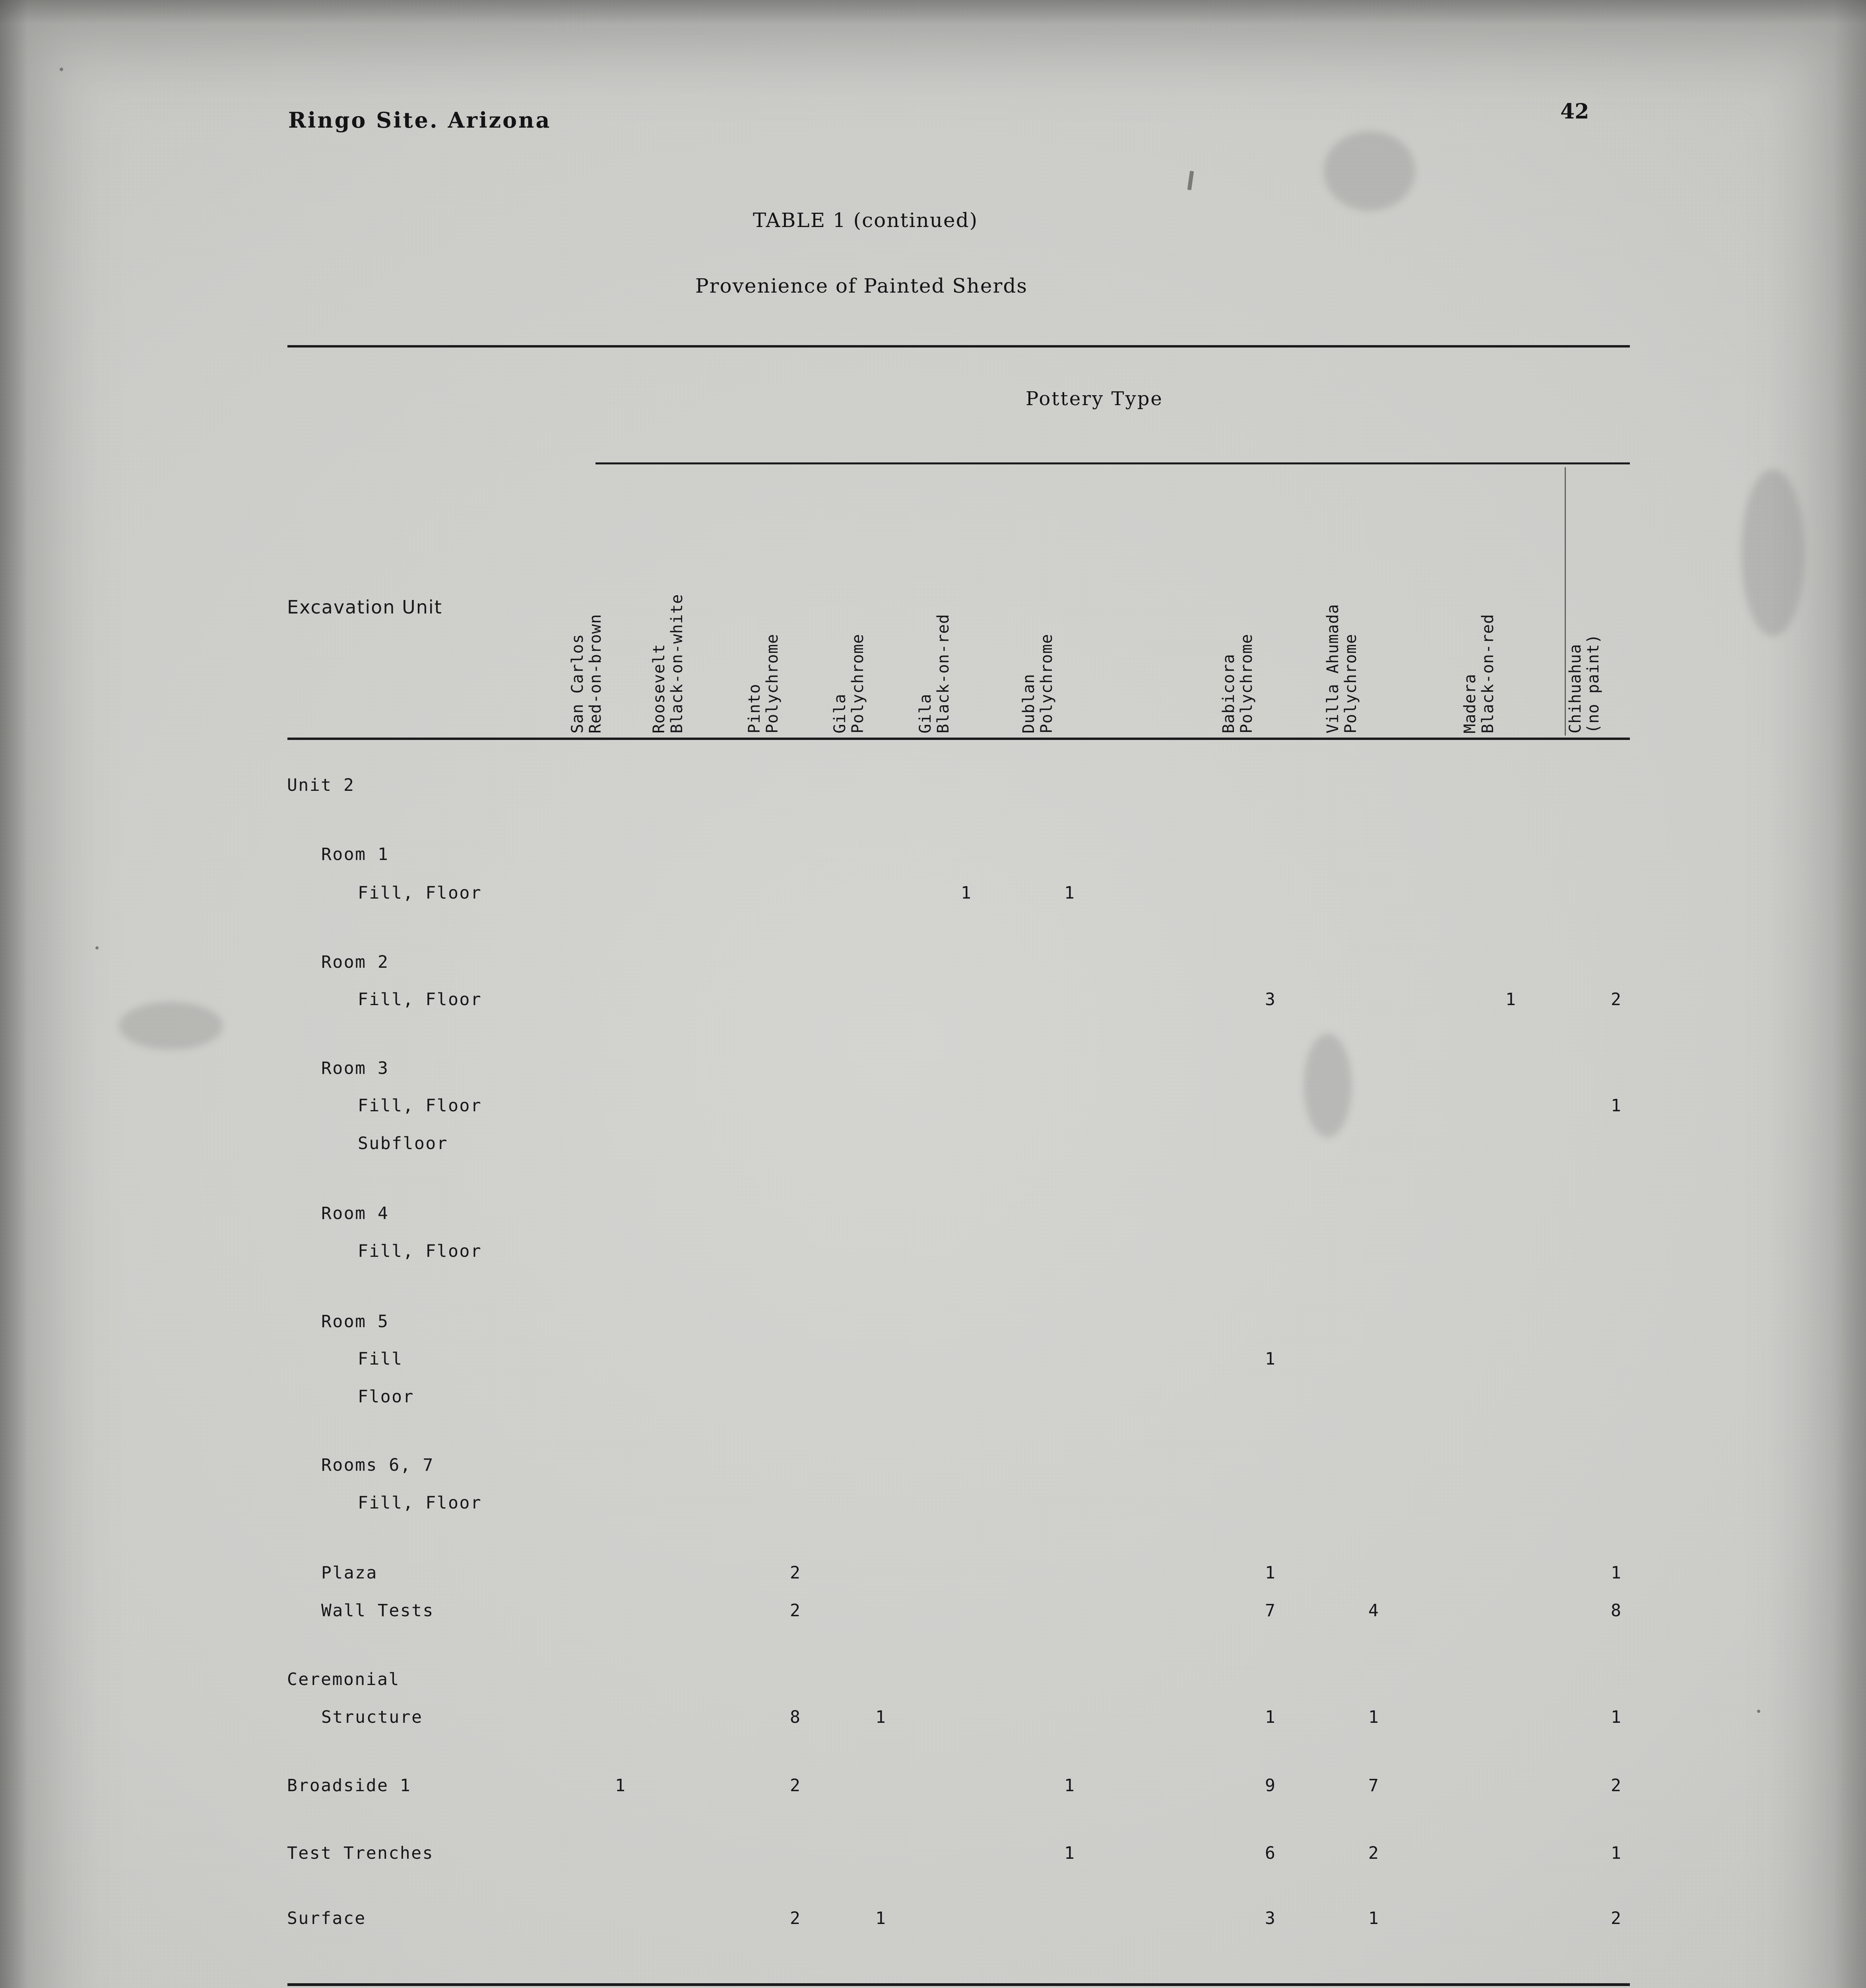 The width and height of the screenshot is (1866, 1988). Describe the element at coordinates (360, 1853) in the screenshot. I see `row-label: Test Trenches` at that location.